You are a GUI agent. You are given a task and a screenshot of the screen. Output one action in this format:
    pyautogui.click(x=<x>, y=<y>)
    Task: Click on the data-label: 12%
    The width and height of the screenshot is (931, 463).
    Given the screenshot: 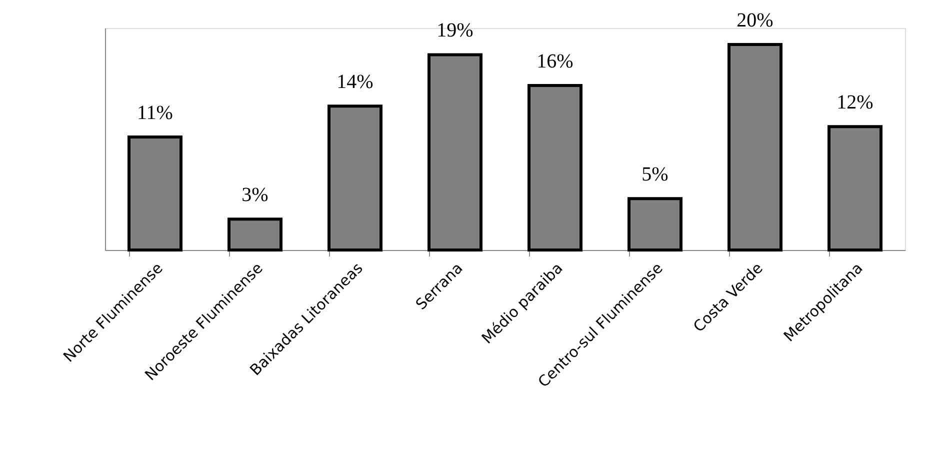 What is the action you would take?
    pyautogui.click(x=855, y=103)
    